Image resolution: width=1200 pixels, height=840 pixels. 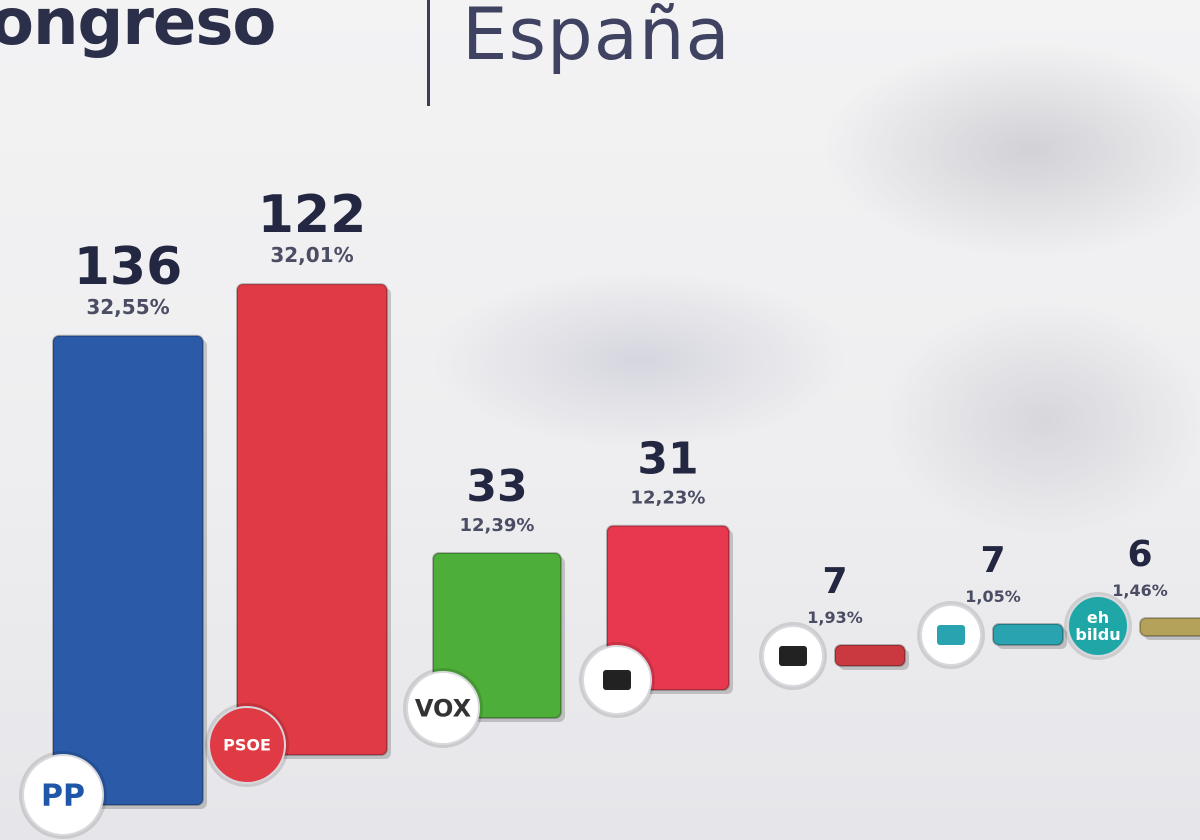 I want to click on header-left-title: ongreso, so click(x=138, y=30).